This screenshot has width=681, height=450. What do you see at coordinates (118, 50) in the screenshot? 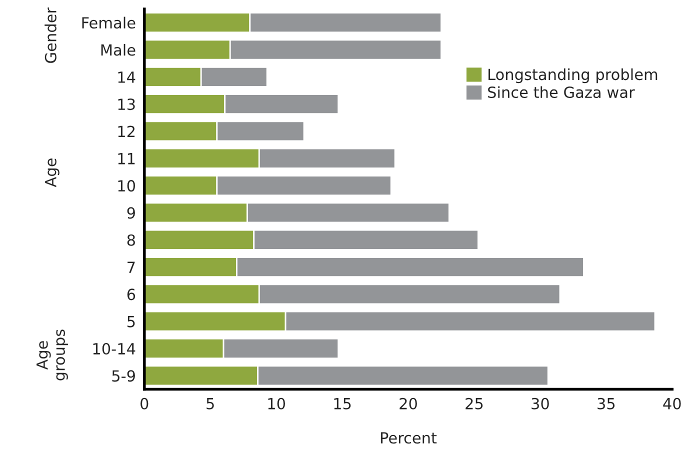
I see `y-tick-label: Male` at bounding box center [118, 50].